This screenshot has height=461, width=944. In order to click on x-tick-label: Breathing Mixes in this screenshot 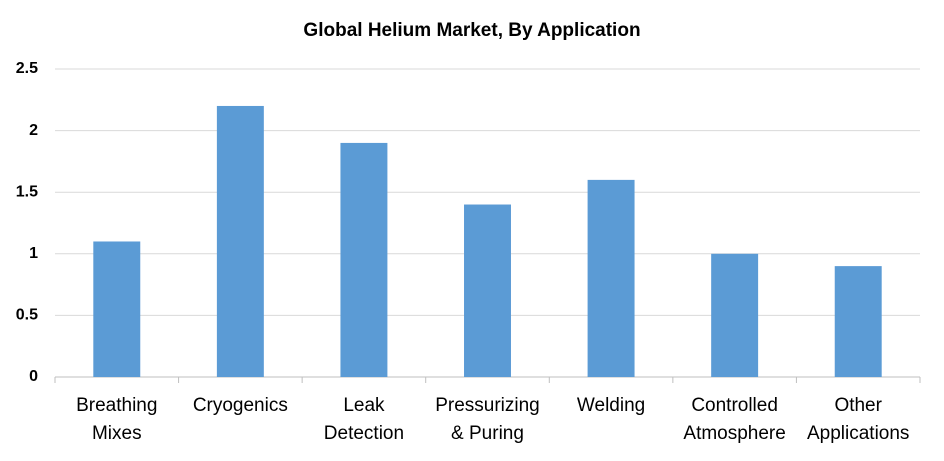, I will do `click(117, 419)`.